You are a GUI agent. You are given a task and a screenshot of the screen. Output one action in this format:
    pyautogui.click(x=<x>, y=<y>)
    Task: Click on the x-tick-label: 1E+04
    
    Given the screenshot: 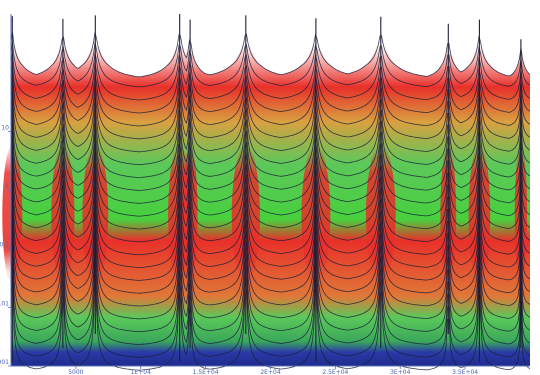 What is the action you would take?
    pyautogui.click(x=141, y=372)
    